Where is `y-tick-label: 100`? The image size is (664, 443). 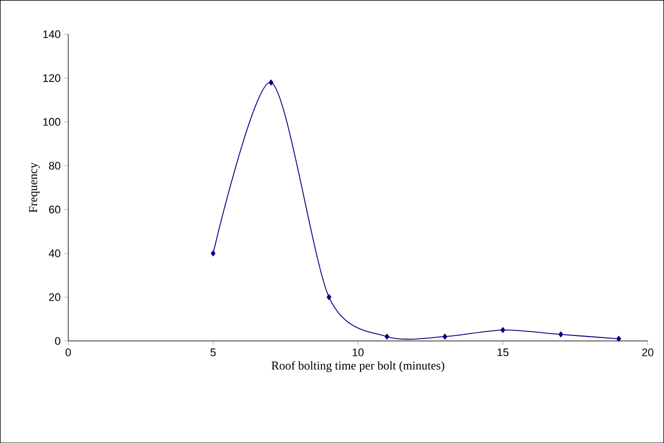 y-tick-label: 100 is located at coordinates (51, 122).